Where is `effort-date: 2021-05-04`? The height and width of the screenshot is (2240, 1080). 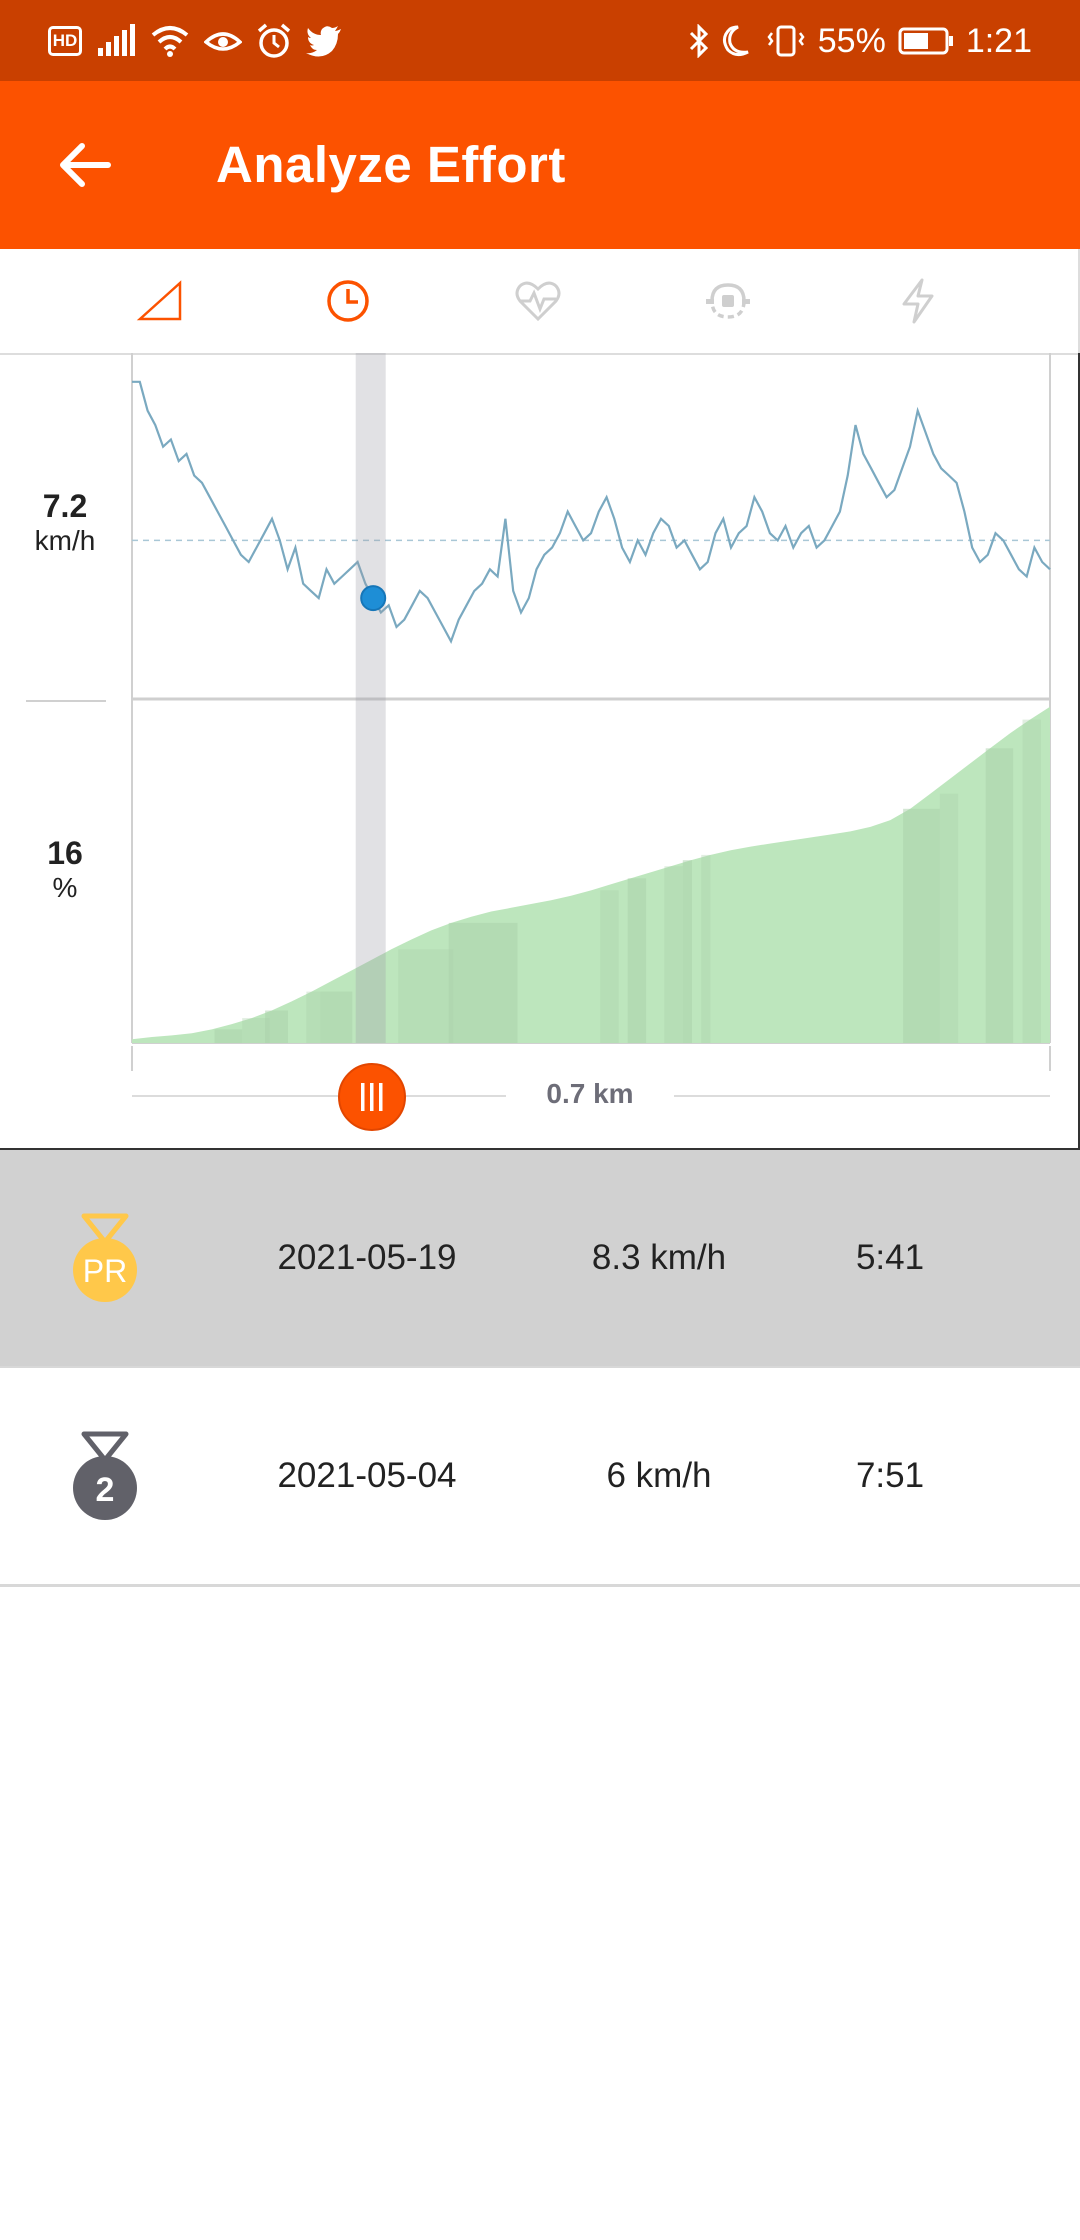 effort-date: 2021-05-04 is located at coordinates (367, 1475).